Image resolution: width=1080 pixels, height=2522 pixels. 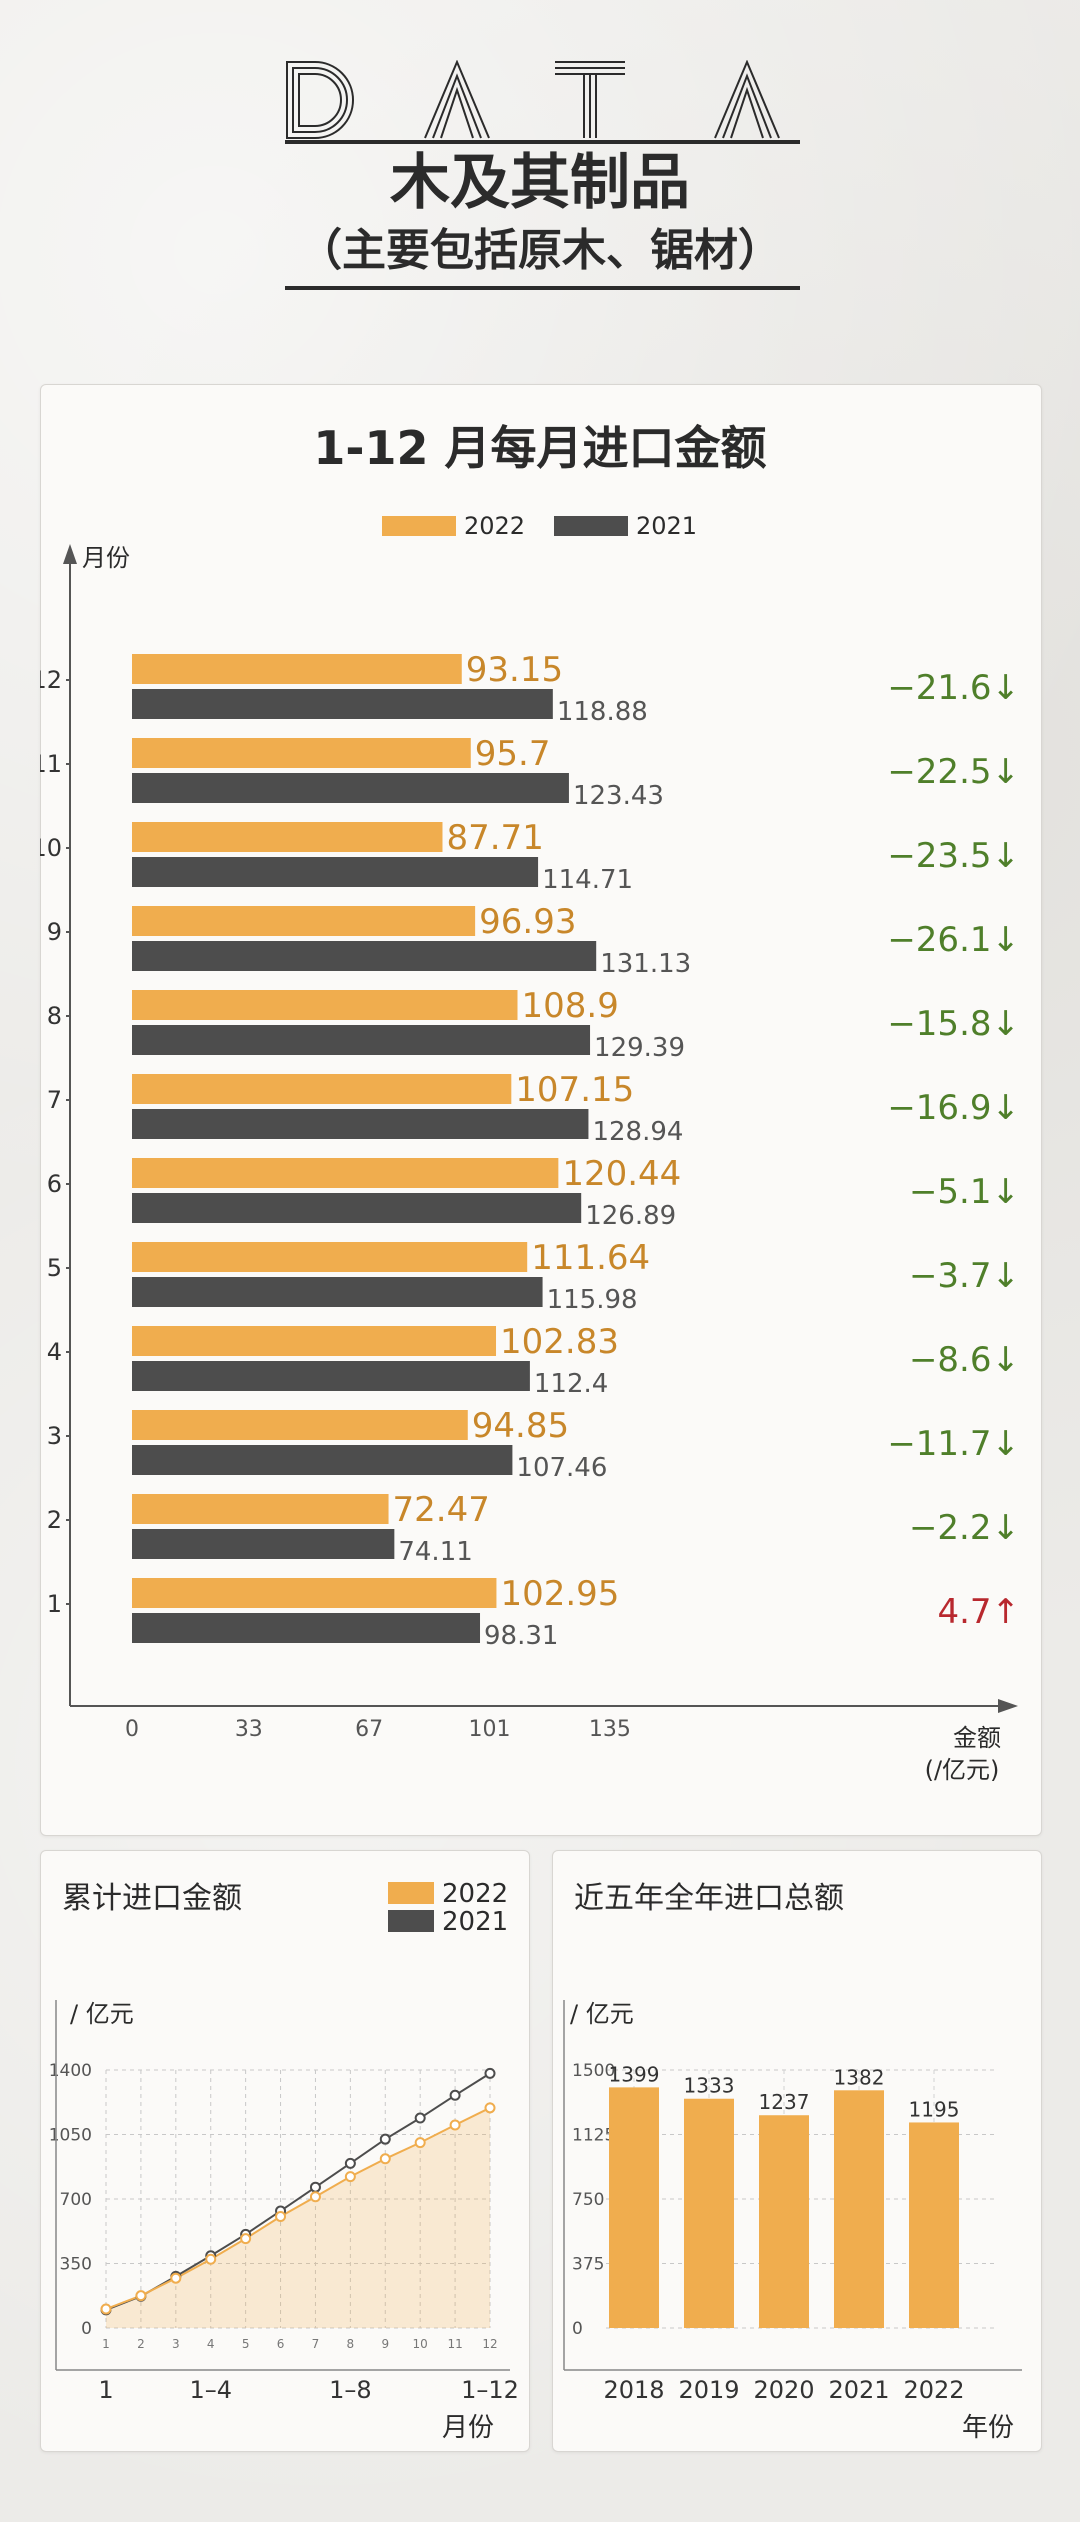 What do you see at coordinates (540, 250) in the screenshot?
I see `page-subtitle: （主要包括原木、锯材）` at bounding box center [540, 250].